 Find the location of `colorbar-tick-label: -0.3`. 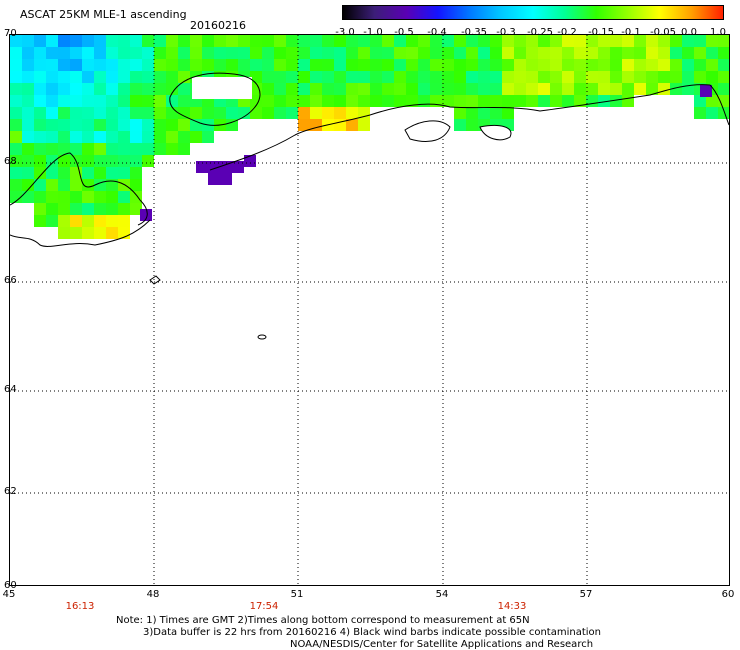

colorbar-tick-label: -0.3 is located at coordinates (506, 32).